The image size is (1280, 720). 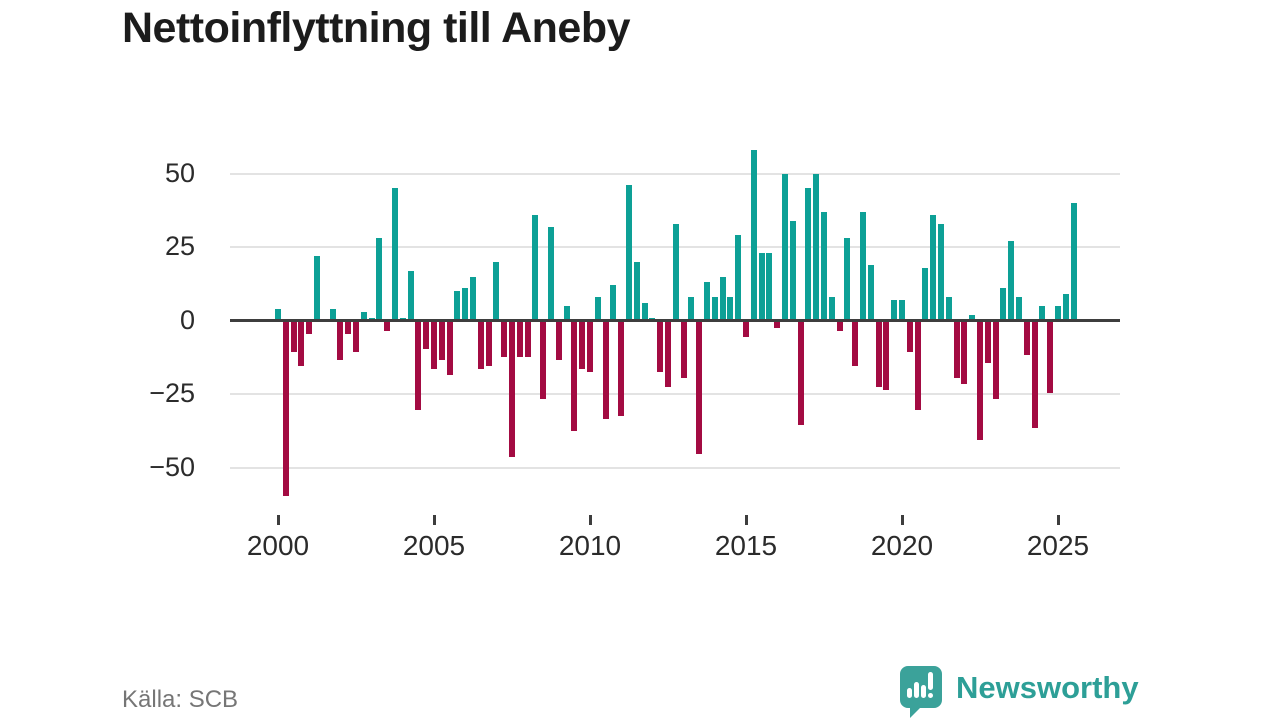 What do you see at coordinates (597, 310) in the screenshot?
I see `bar-2010Q2` at bounding box center [597, 310].